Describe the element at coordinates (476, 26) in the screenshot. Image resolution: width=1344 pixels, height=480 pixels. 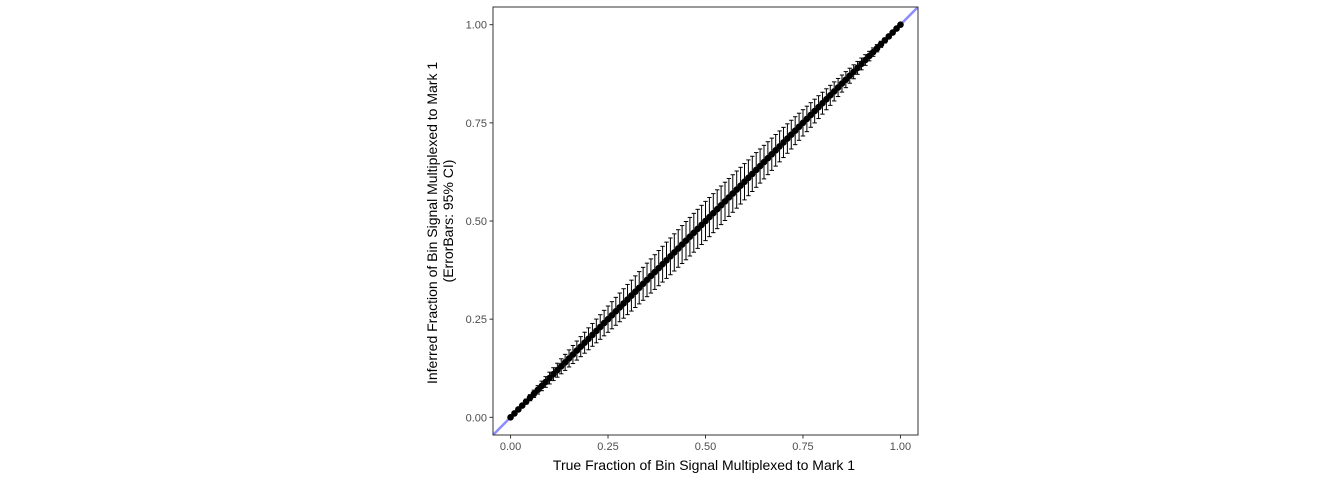
I see `y-tick-label: 1.00` at that location.